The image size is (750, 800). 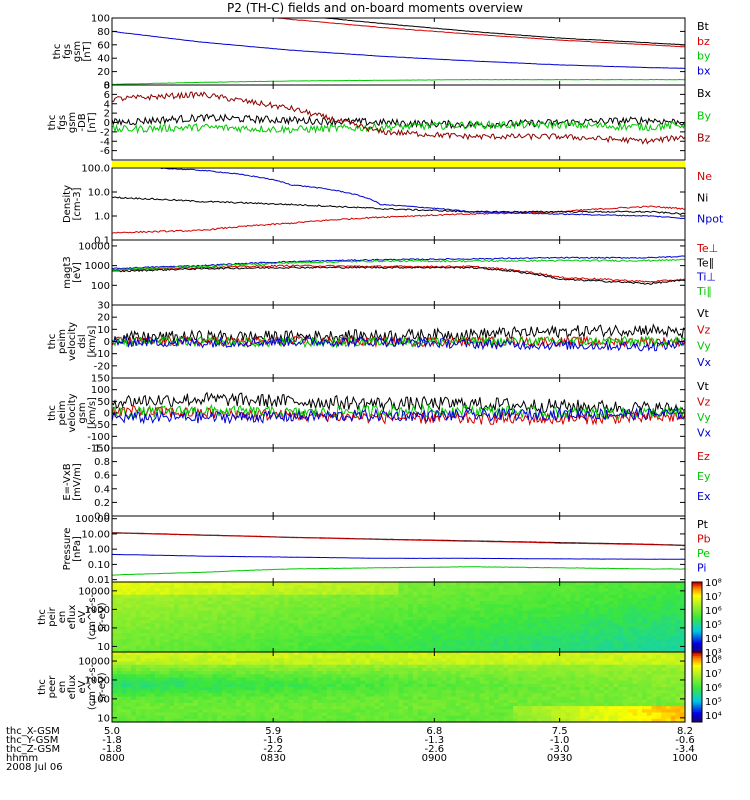 What do you see at coordinates (77, 549) in the screenshot?
I see `y-axis-label-line: [nPa]` at bounding box center [77, 549].